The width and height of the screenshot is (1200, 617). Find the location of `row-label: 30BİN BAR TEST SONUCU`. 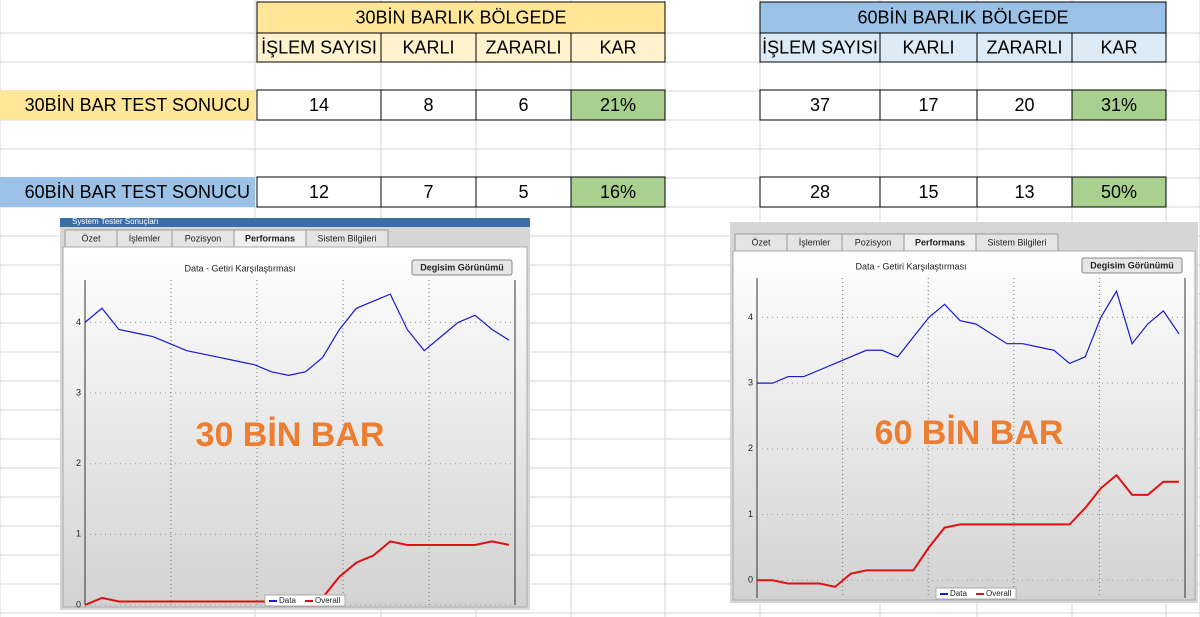

row-label: 30BİN BAR TEST SONUCU is located at coordinates (137, 105).